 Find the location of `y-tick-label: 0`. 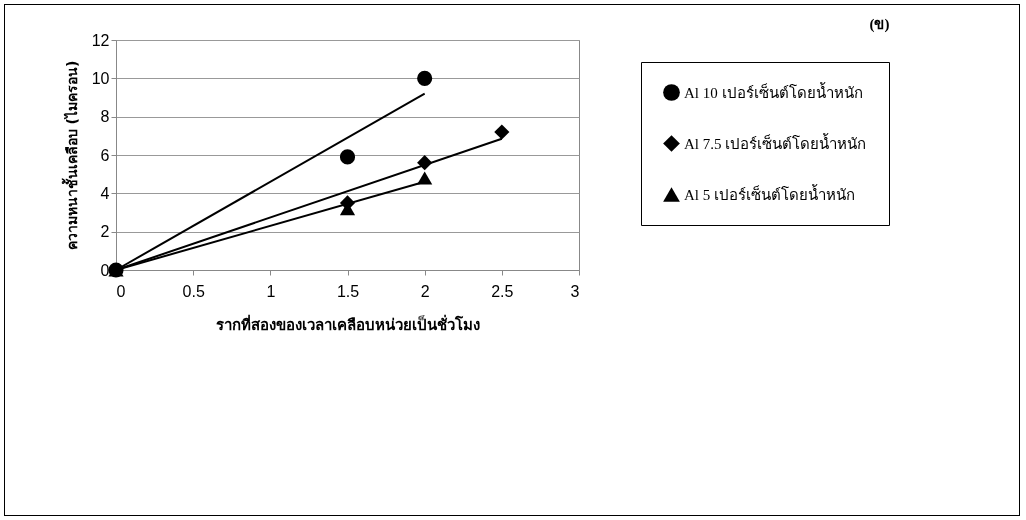

y-tick-label: 0 is located at coordinates (105, 270).